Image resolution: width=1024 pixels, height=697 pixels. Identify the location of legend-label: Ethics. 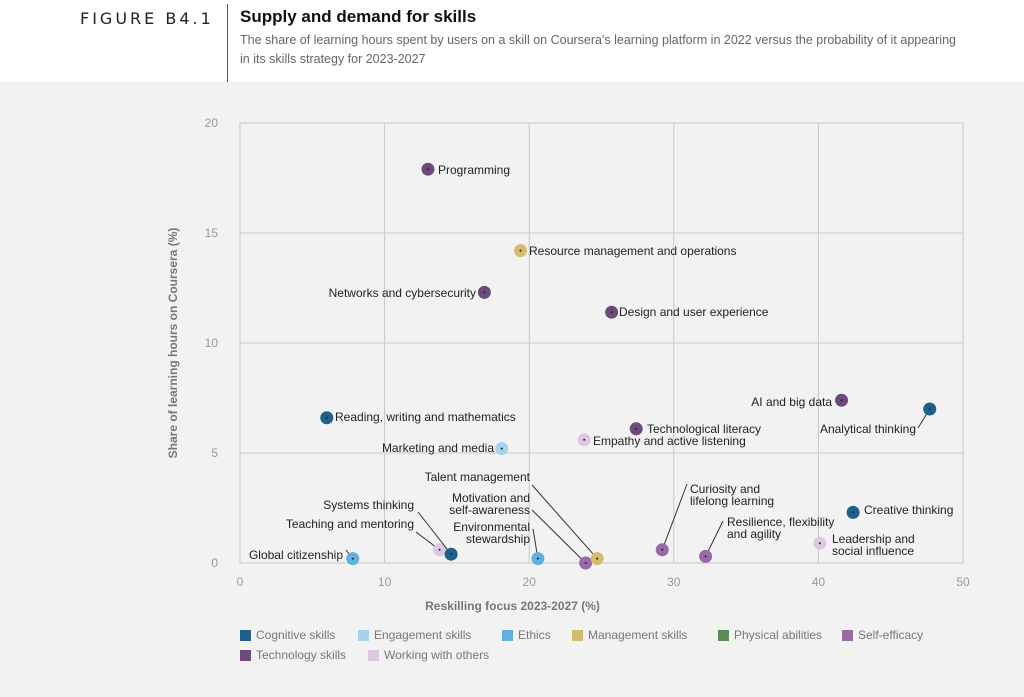
(534, 635).